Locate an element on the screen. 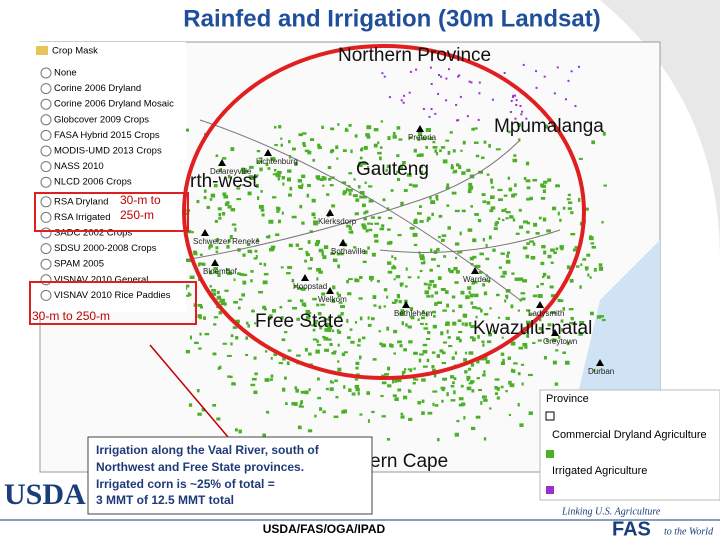 The image size is (720, 540). layer-item: RSA Dryland is located at coordinates (81, 201).